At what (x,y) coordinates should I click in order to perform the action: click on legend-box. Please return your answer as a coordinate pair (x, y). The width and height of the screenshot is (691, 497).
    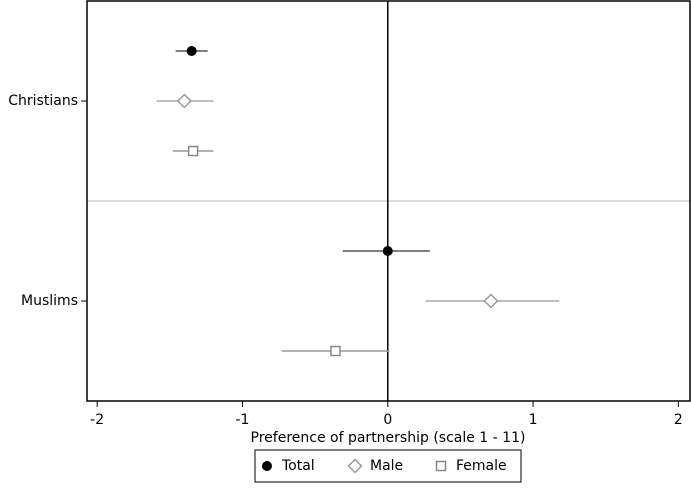
    Looking at the image, I should click on (388, 466).